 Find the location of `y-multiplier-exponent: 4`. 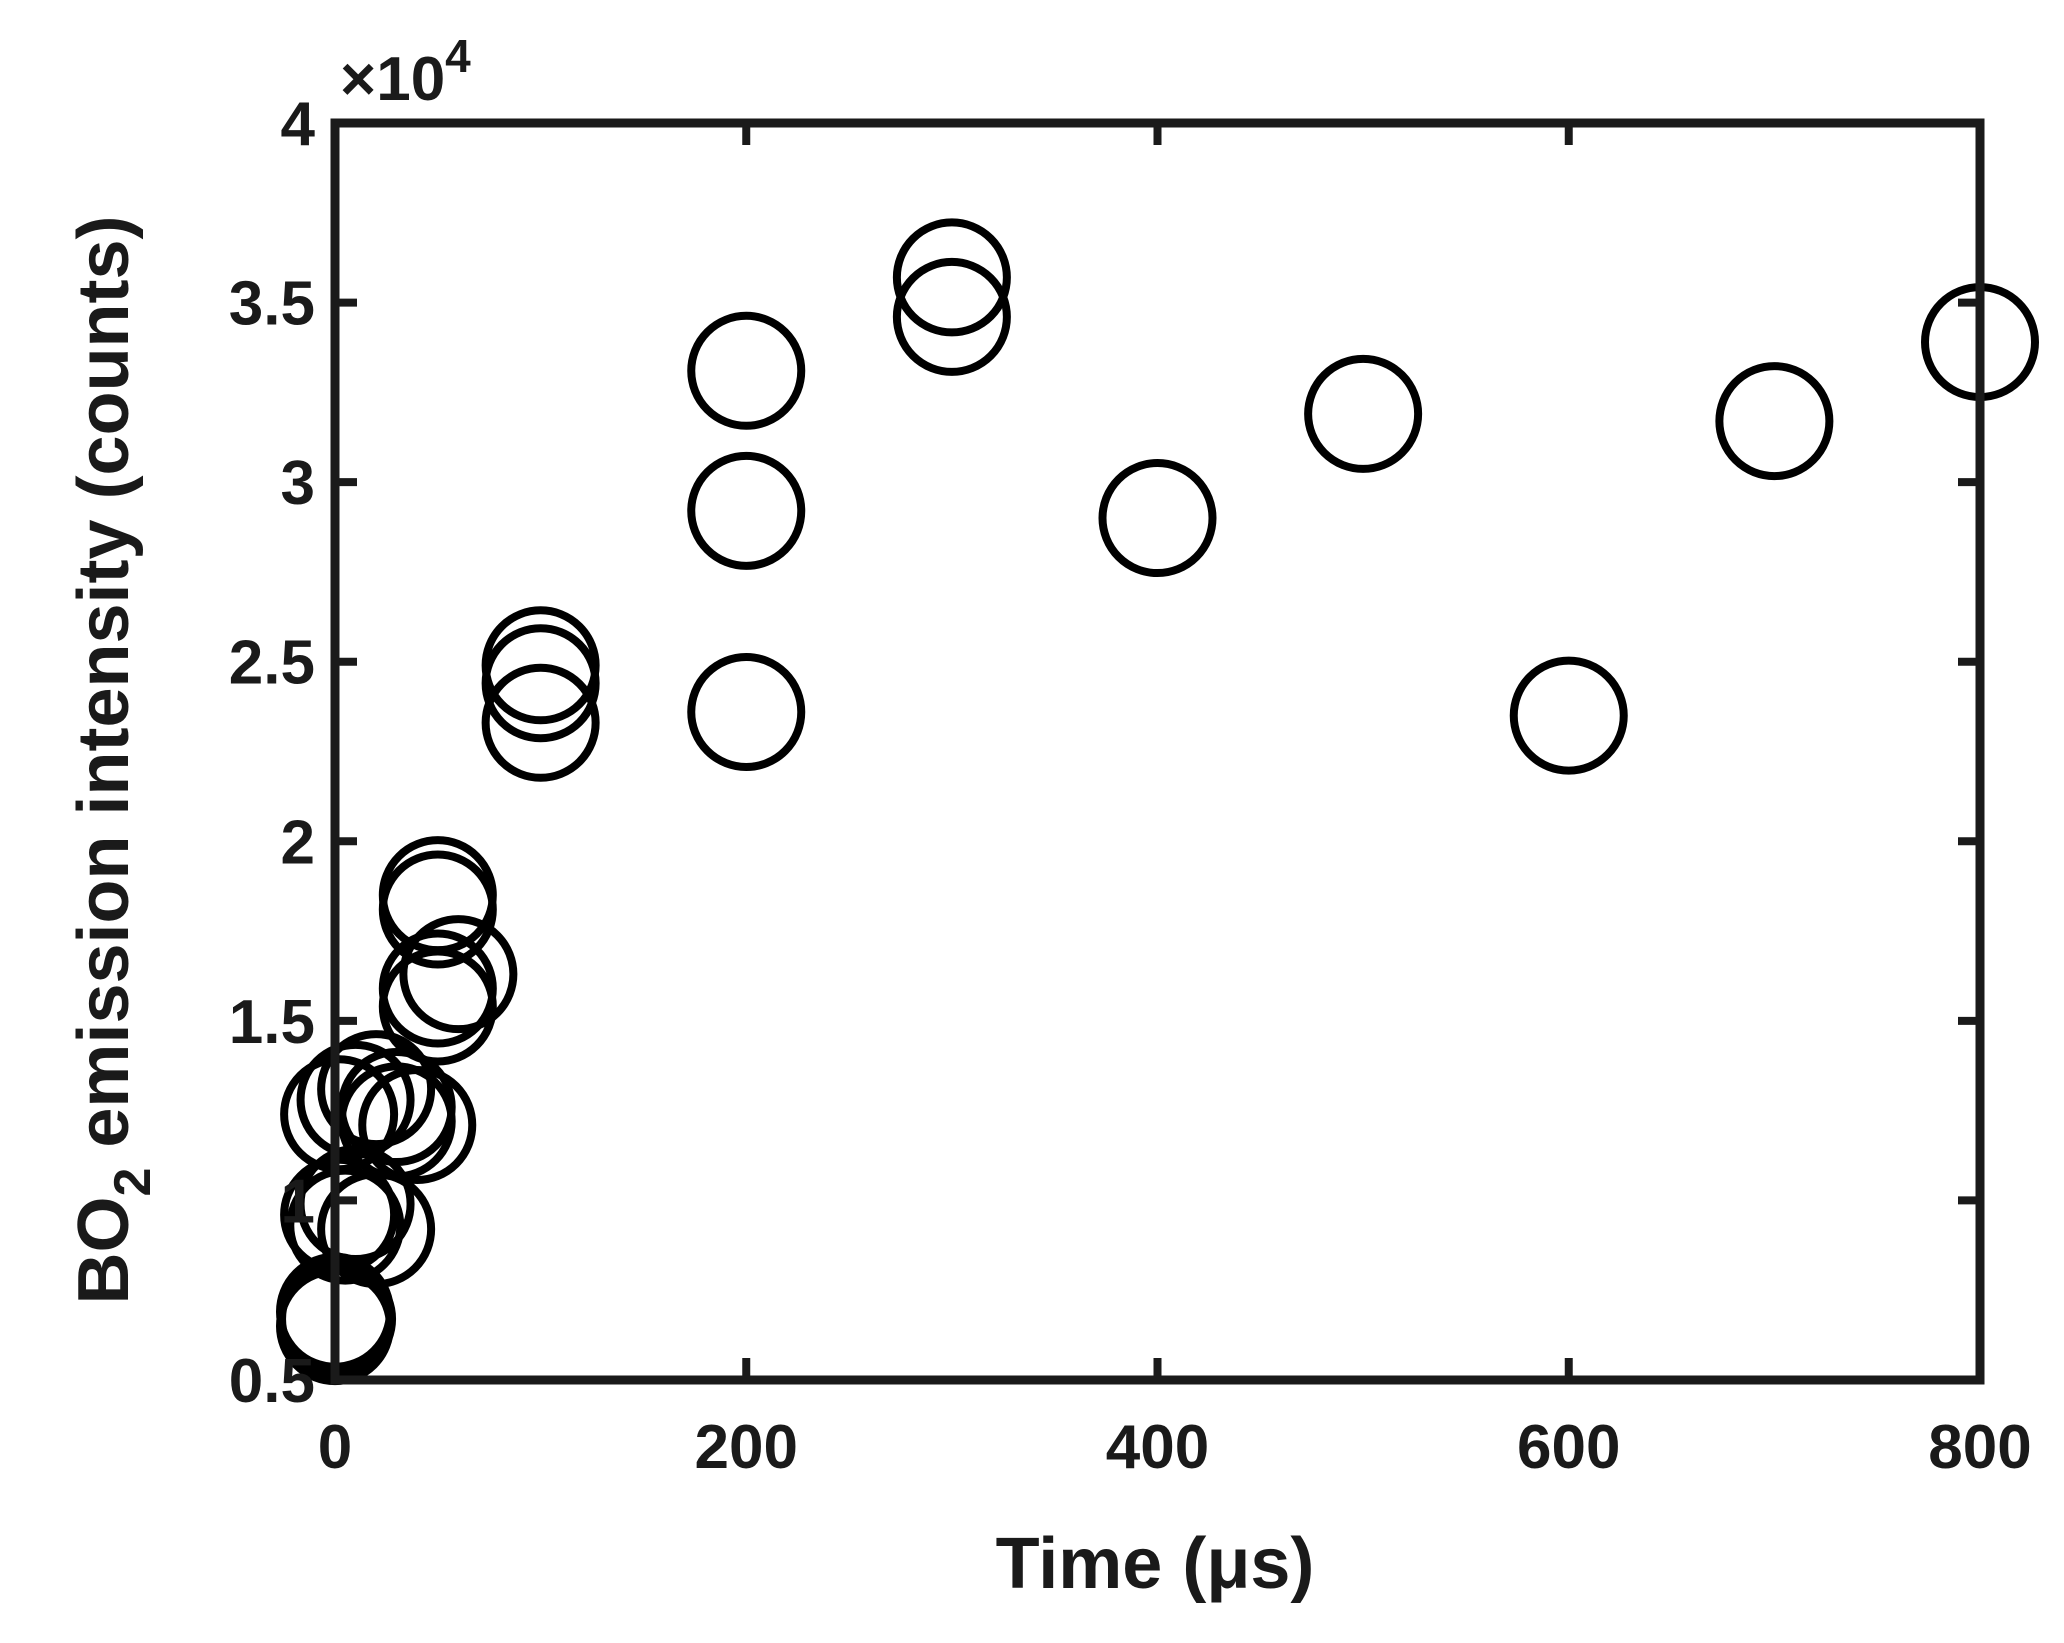

y-multiplier-exponent: 4 is located at coordinates (458, 56).